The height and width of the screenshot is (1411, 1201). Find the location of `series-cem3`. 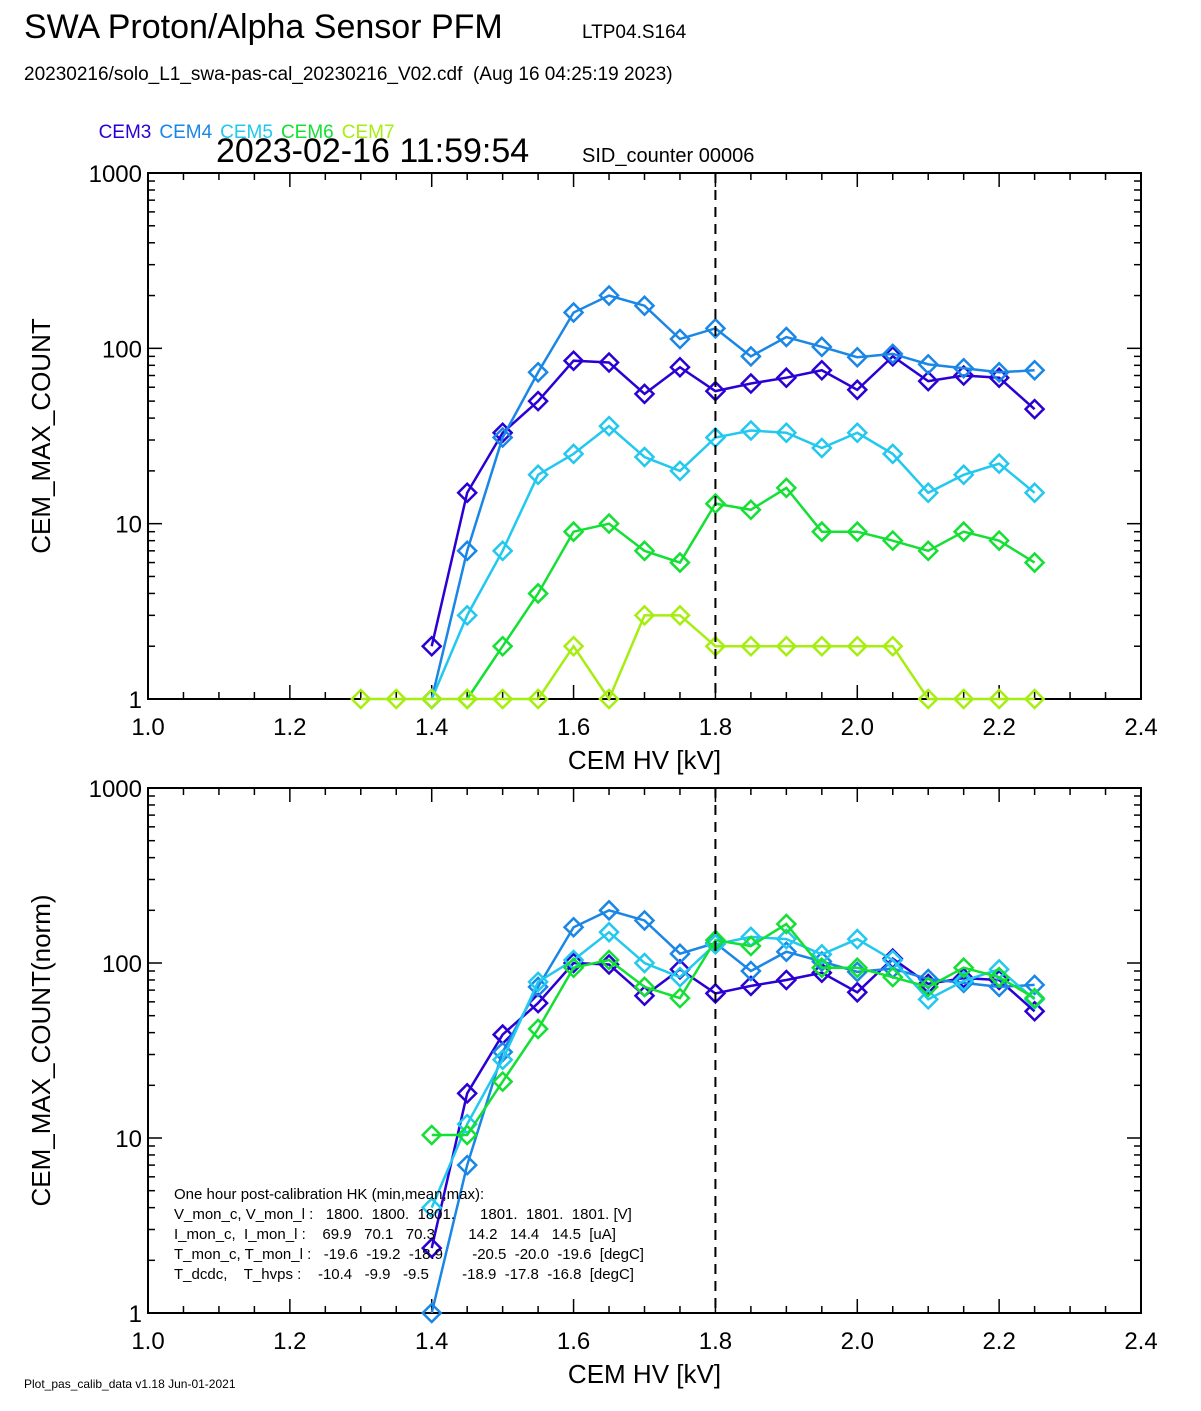

series-cem3 is located at coordinates (733, 501).